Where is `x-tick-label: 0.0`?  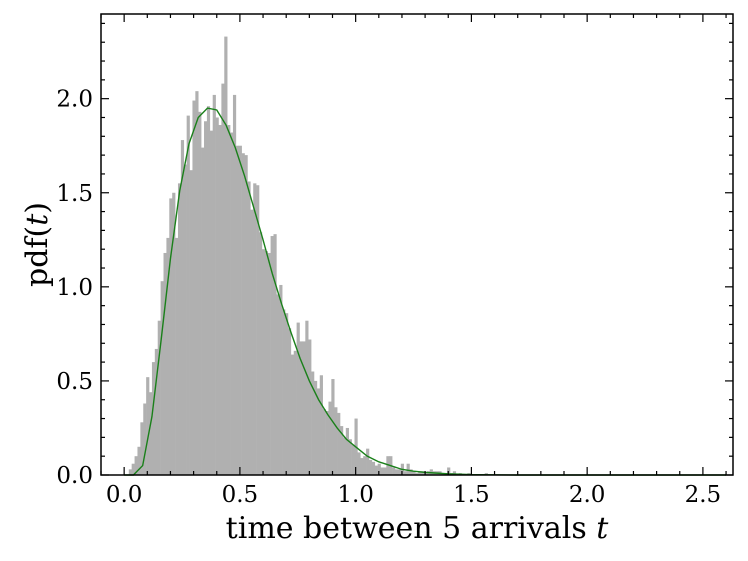 x-tick-label: 0.0 is located at coordinates (124, 495).